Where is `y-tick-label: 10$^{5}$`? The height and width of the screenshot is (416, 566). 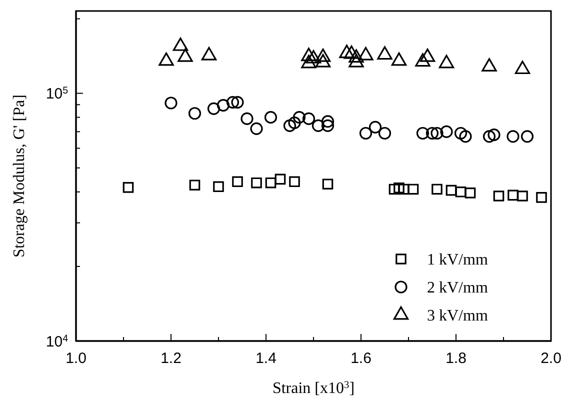 y-tick-label: 10$^{5}$ is located at coordinates (57, 94).